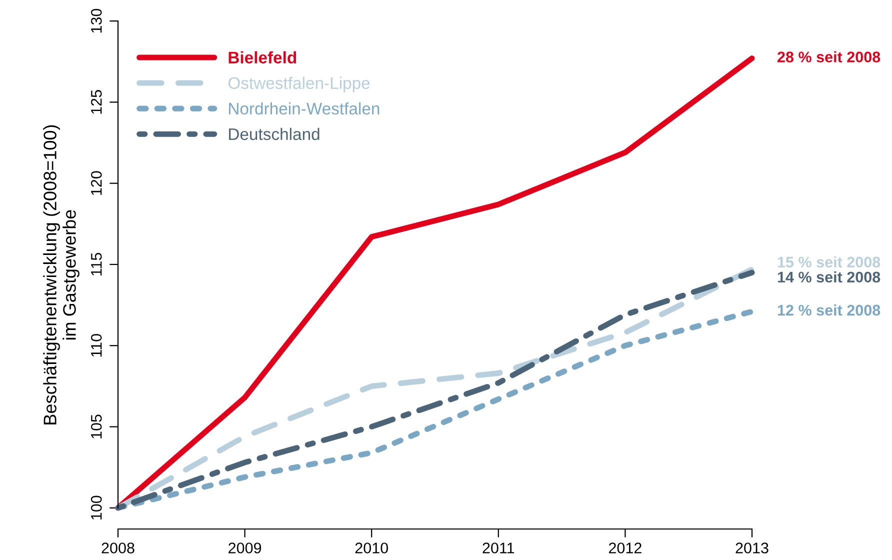  Describe the element at coordinates (96, 183) in the screenshot. I see `y-tick-label: 120` at that location.